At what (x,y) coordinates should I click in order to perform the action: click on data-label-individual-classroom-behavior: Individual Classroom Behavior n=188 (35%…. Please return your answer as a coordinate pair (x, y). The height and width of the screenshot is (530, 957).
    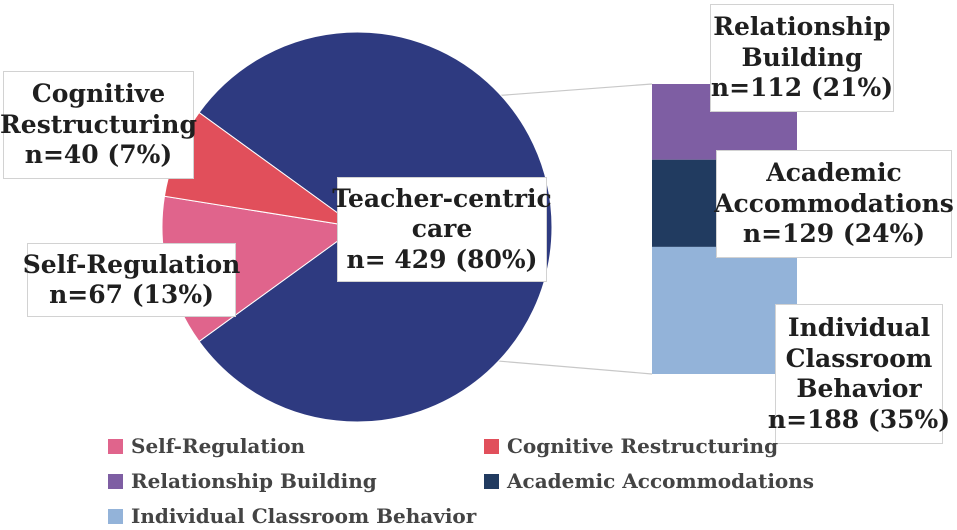
    Looking at the image, I should click on (859, 374).